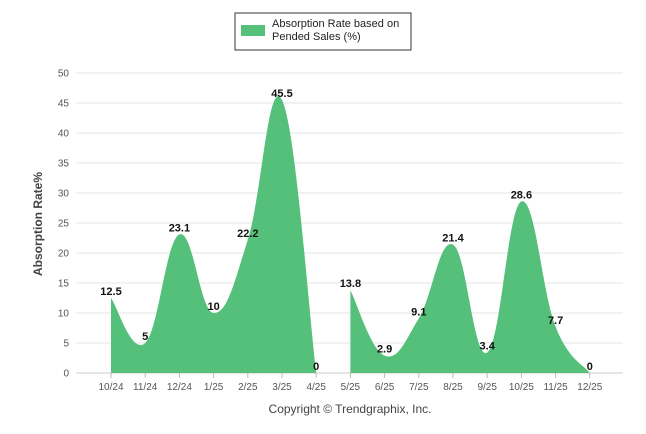 This screenshot has height=434, width=646. Describe the element at coordinates (351, 387) in the screenshot. I see `x-tick-label: 5/25` at that location.